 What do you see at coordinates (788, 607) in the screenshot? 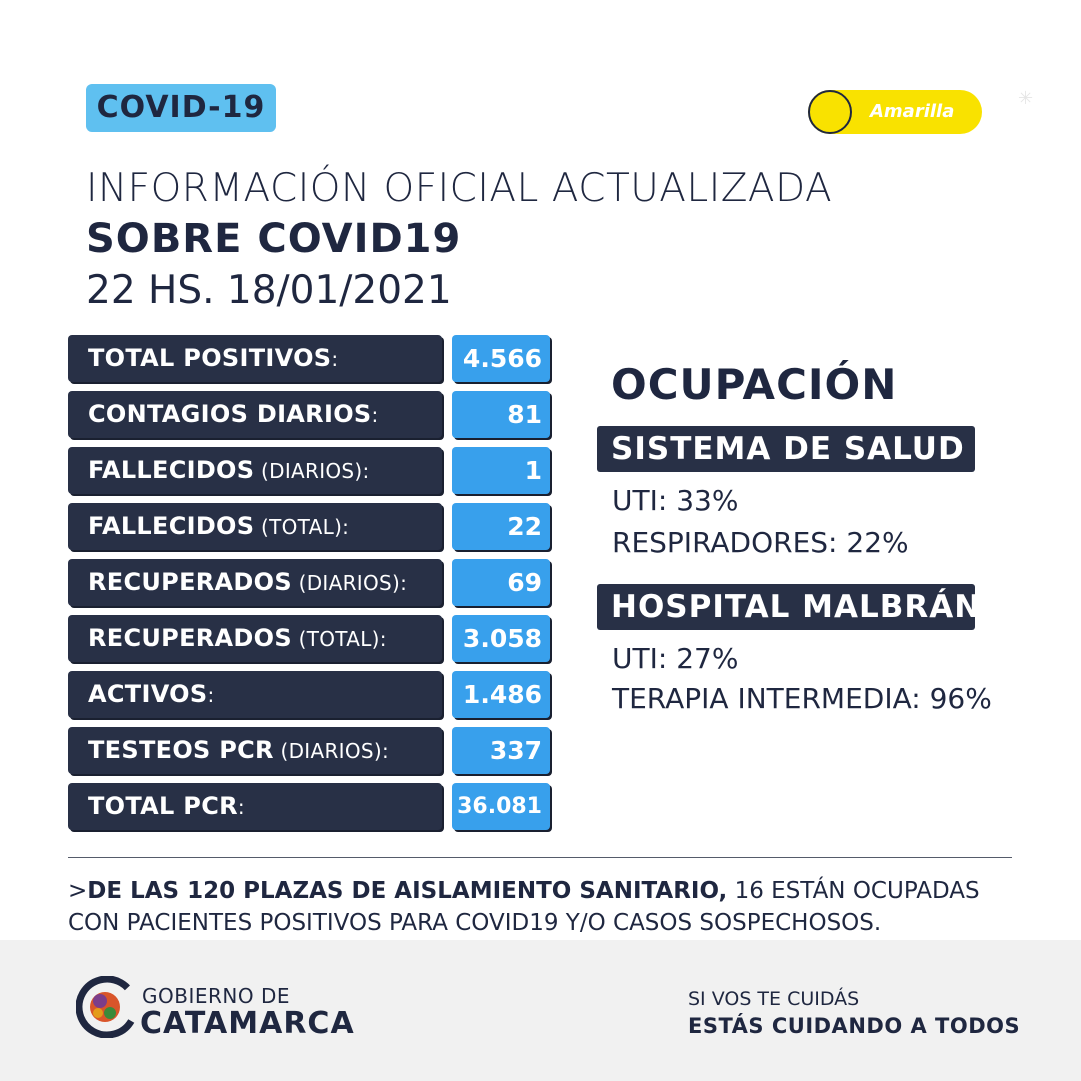
I see `hospital-heading: HOSPITAL MALBRÁN` at bounding box center [788, 607].